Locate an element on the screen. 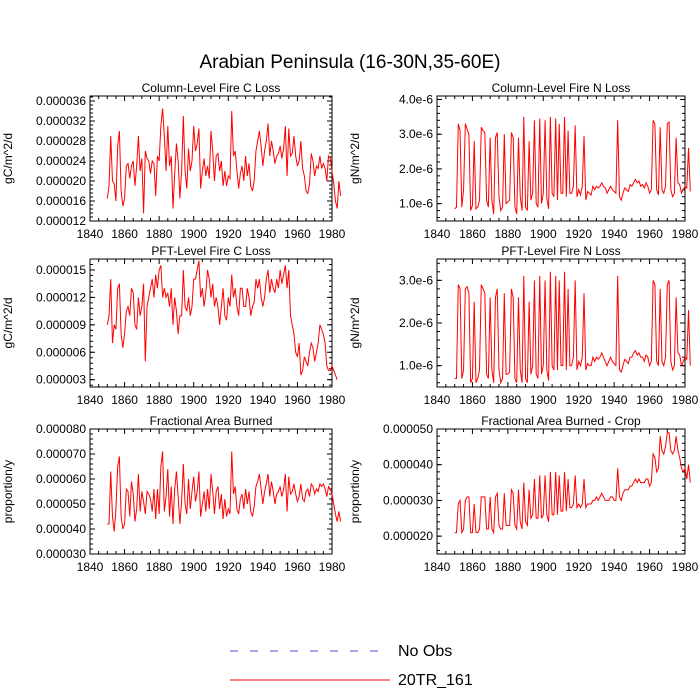  y-tick-label: 0.000003 is located at coordinates (61, 380).